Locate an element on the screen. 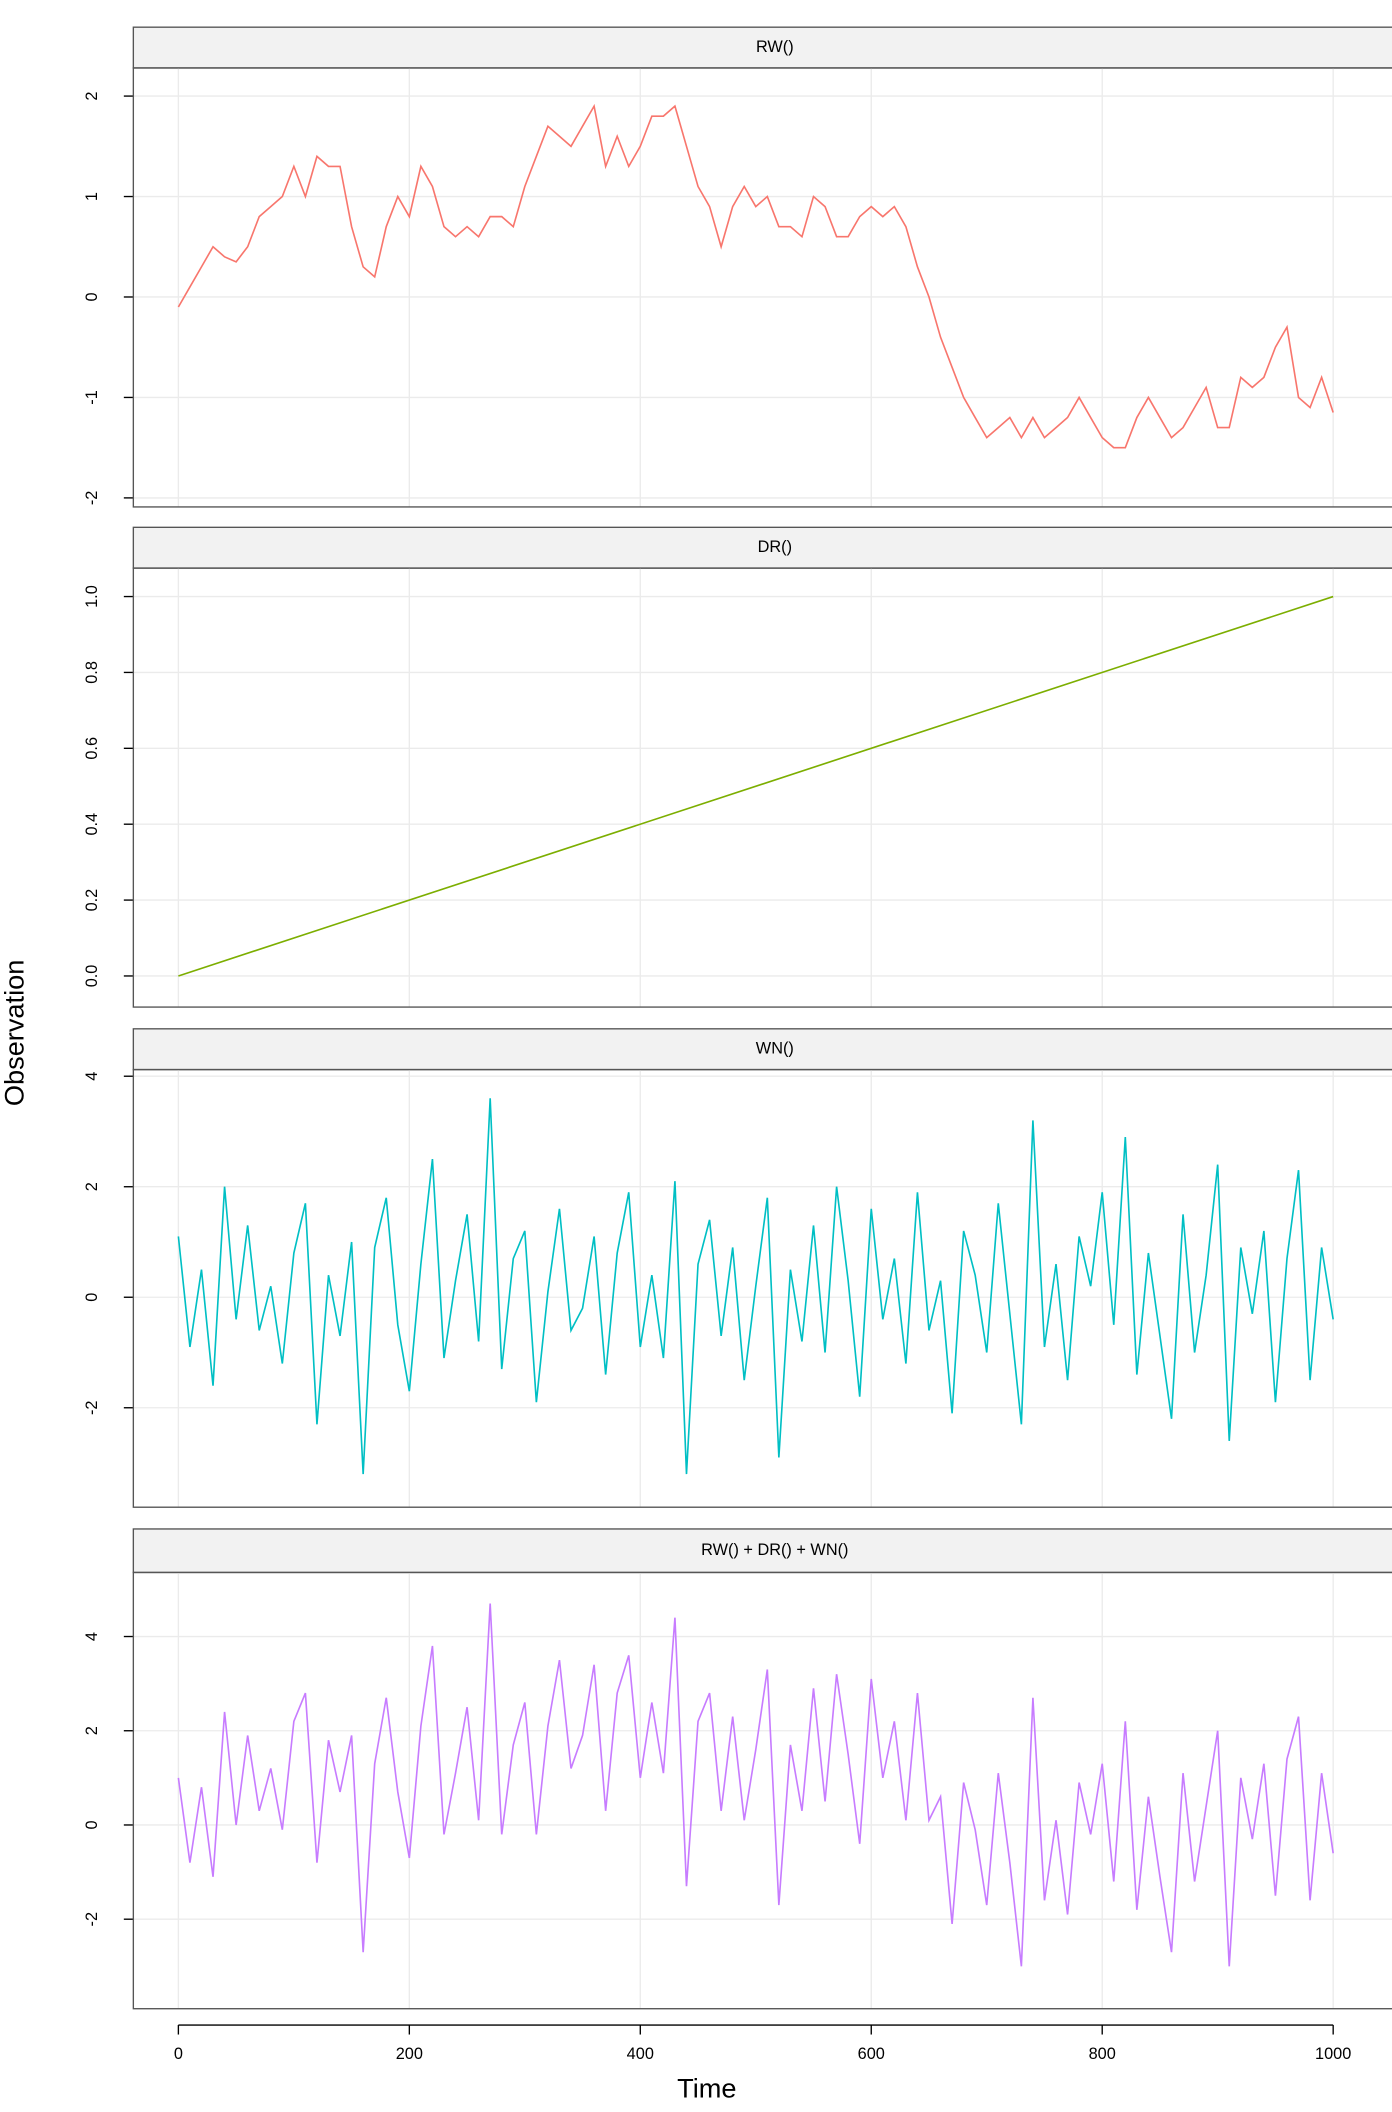 The image size is (1392, 2112). y-tick-label: -1 is located at coordinates (92, 397).